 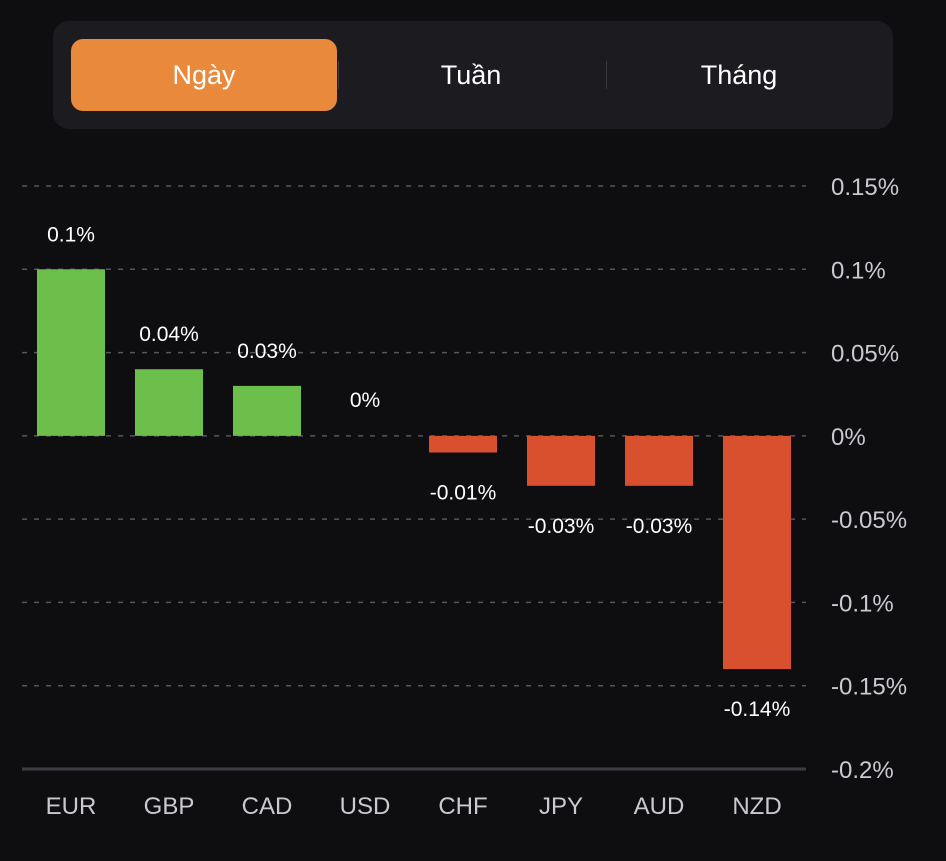 I want to click on x-tick-label: NZD, so click(x=756, y=806).